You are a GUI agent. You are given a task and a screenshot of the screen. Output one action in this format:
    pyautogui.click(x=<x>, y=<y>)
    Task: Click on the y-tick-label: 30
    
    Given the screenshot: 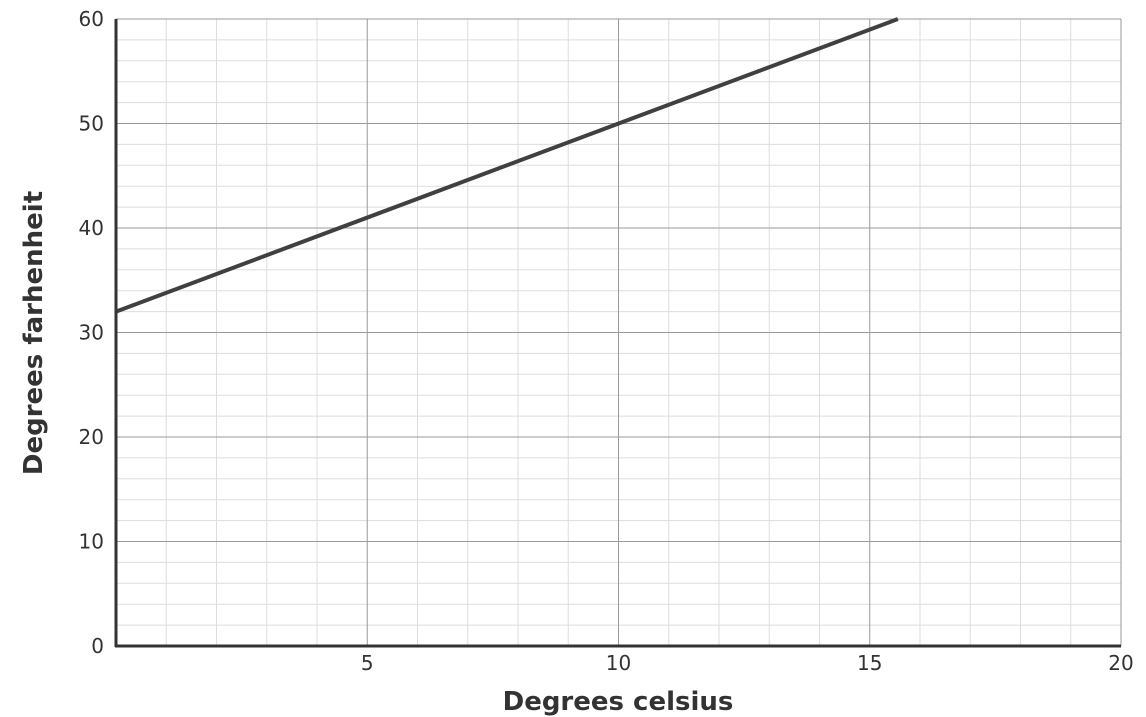 What is the action you would take?
    pyautogui.click(x=91, y=333)
    